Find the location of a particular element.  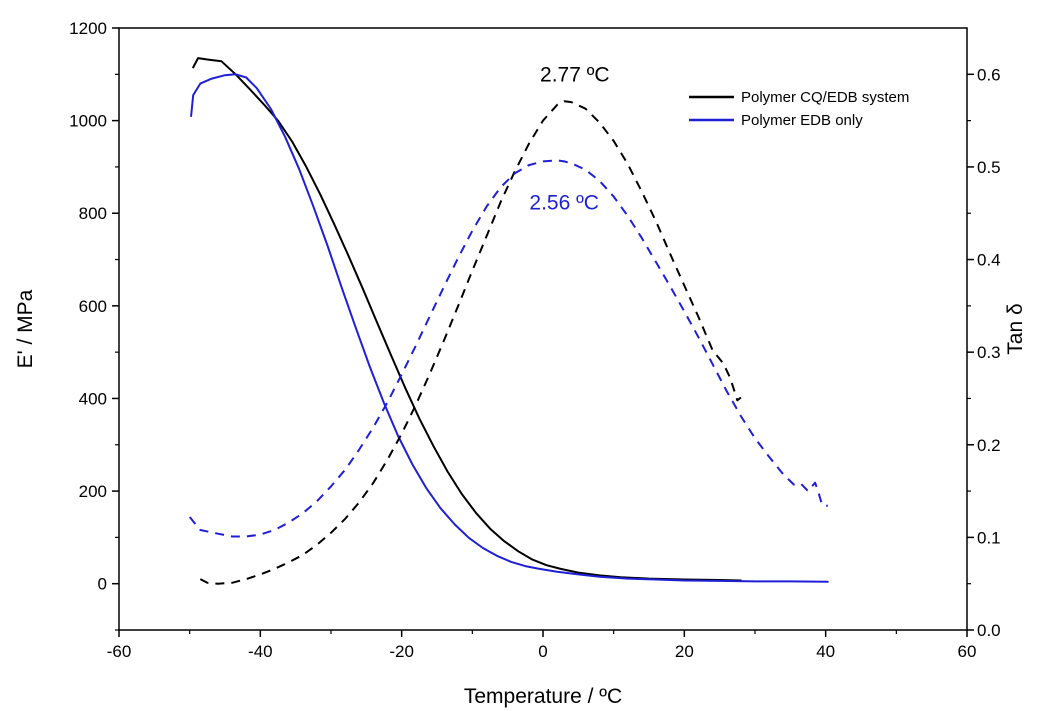

y2-tick-label-5: 0.5 is located at coordinates (989, 167).